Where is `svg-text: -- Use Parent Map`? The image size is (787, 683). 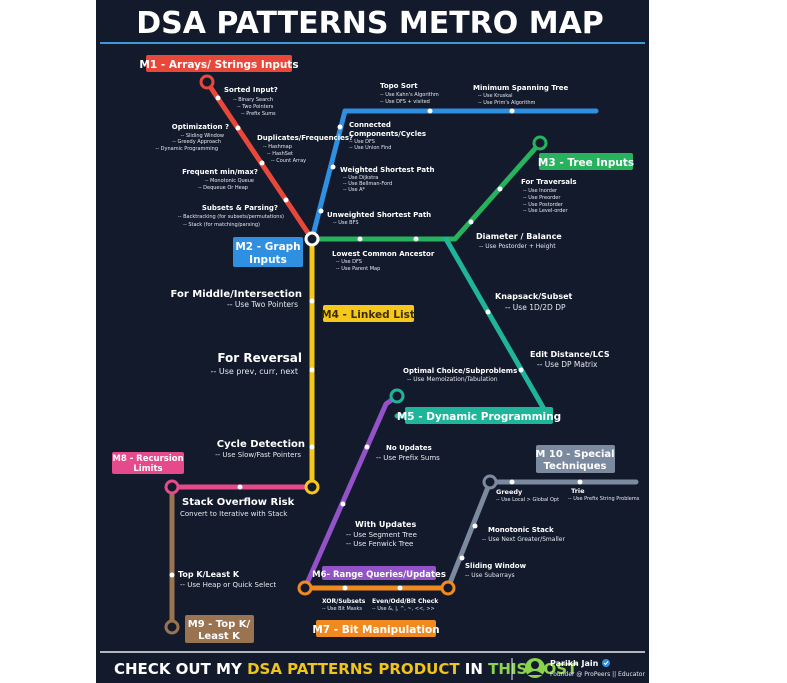
svg-text: -- Use Parent Map is located at coordinates (358, 269).